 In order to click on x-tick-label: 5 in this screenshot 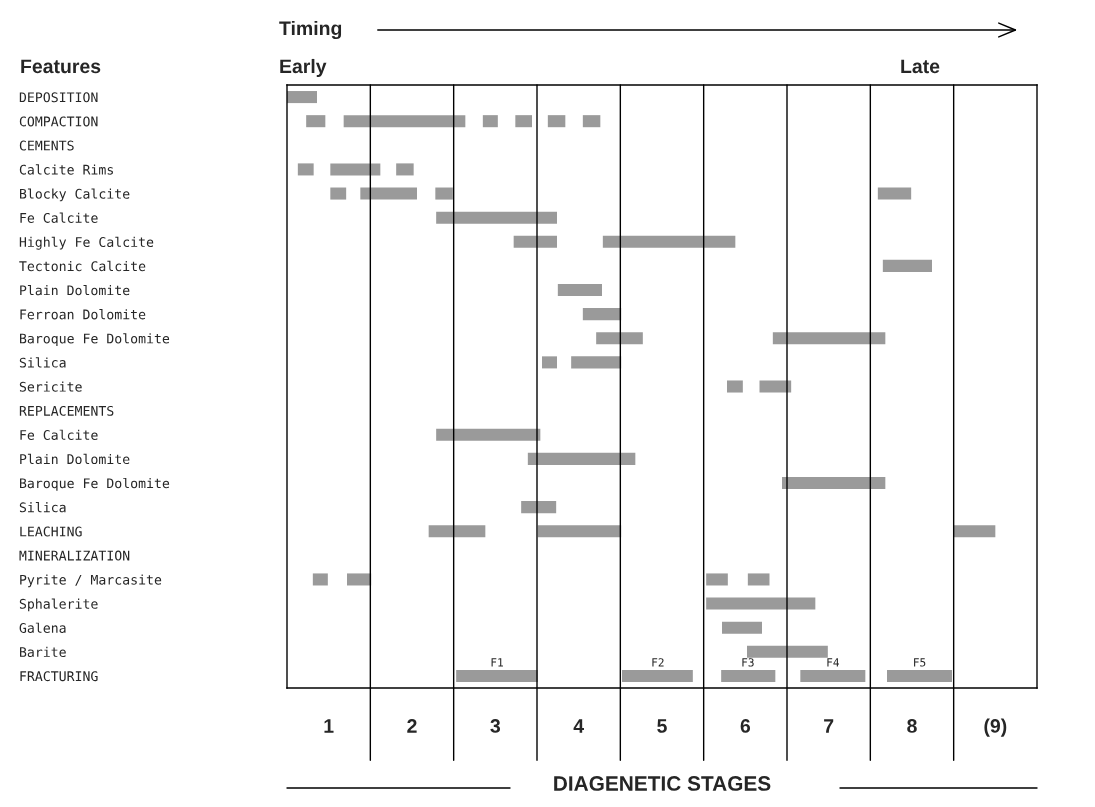, I will do `click(662, 726)`.